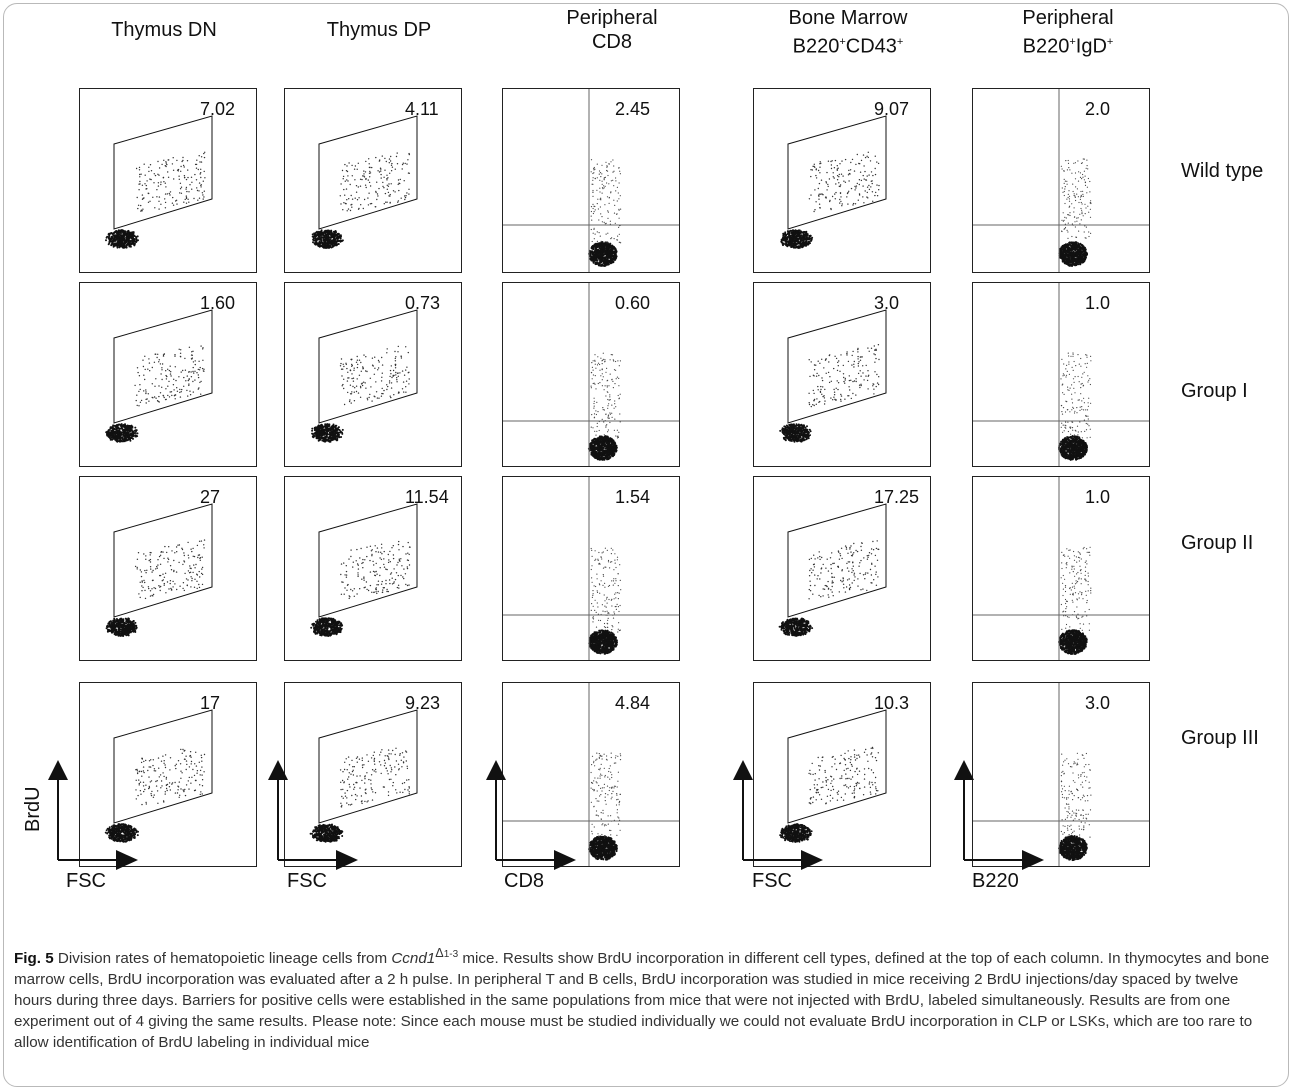  What do you see at coordinates (210, 703) in the screenshot?
I see `gate-percentage: 17` at bounding box center [210, 703].